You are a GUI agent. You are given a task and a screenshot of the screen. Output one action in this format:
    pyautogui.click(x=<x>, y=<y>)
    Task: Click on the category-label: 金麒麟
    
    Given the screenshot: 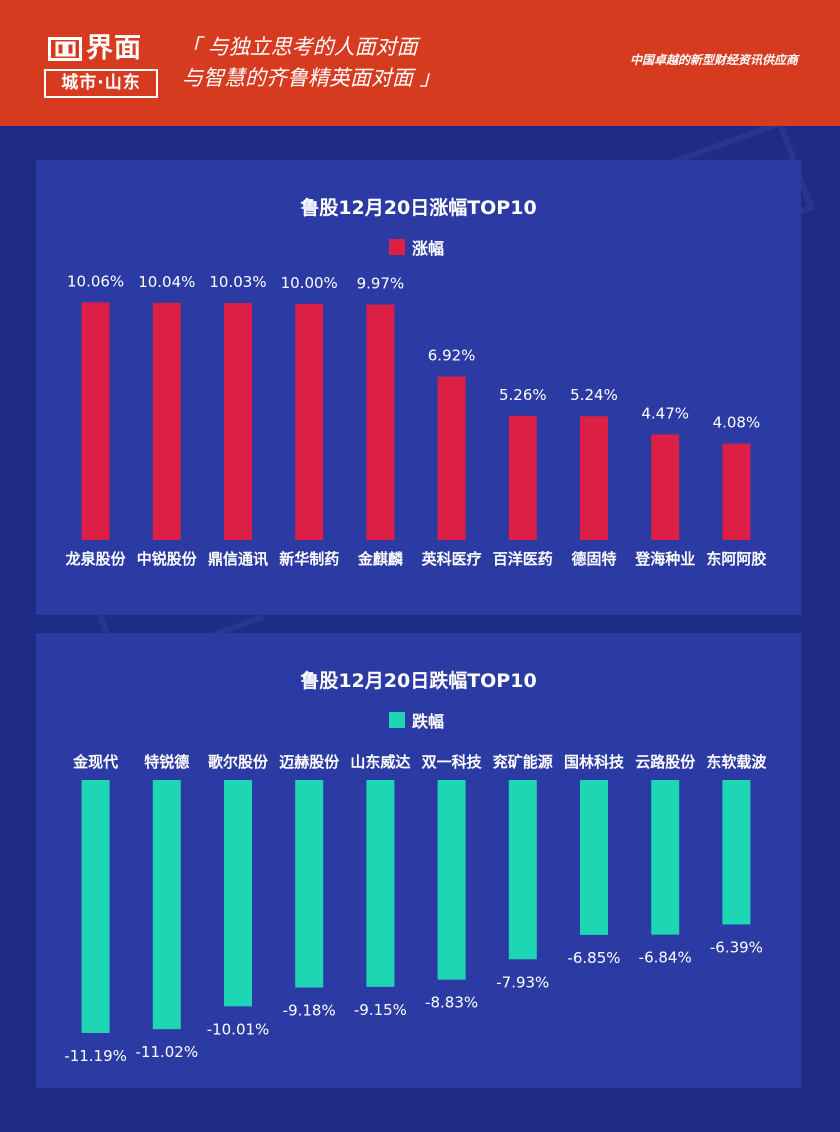 What is the action you would take?
    pyautogui.click(x=380, y=559)
    